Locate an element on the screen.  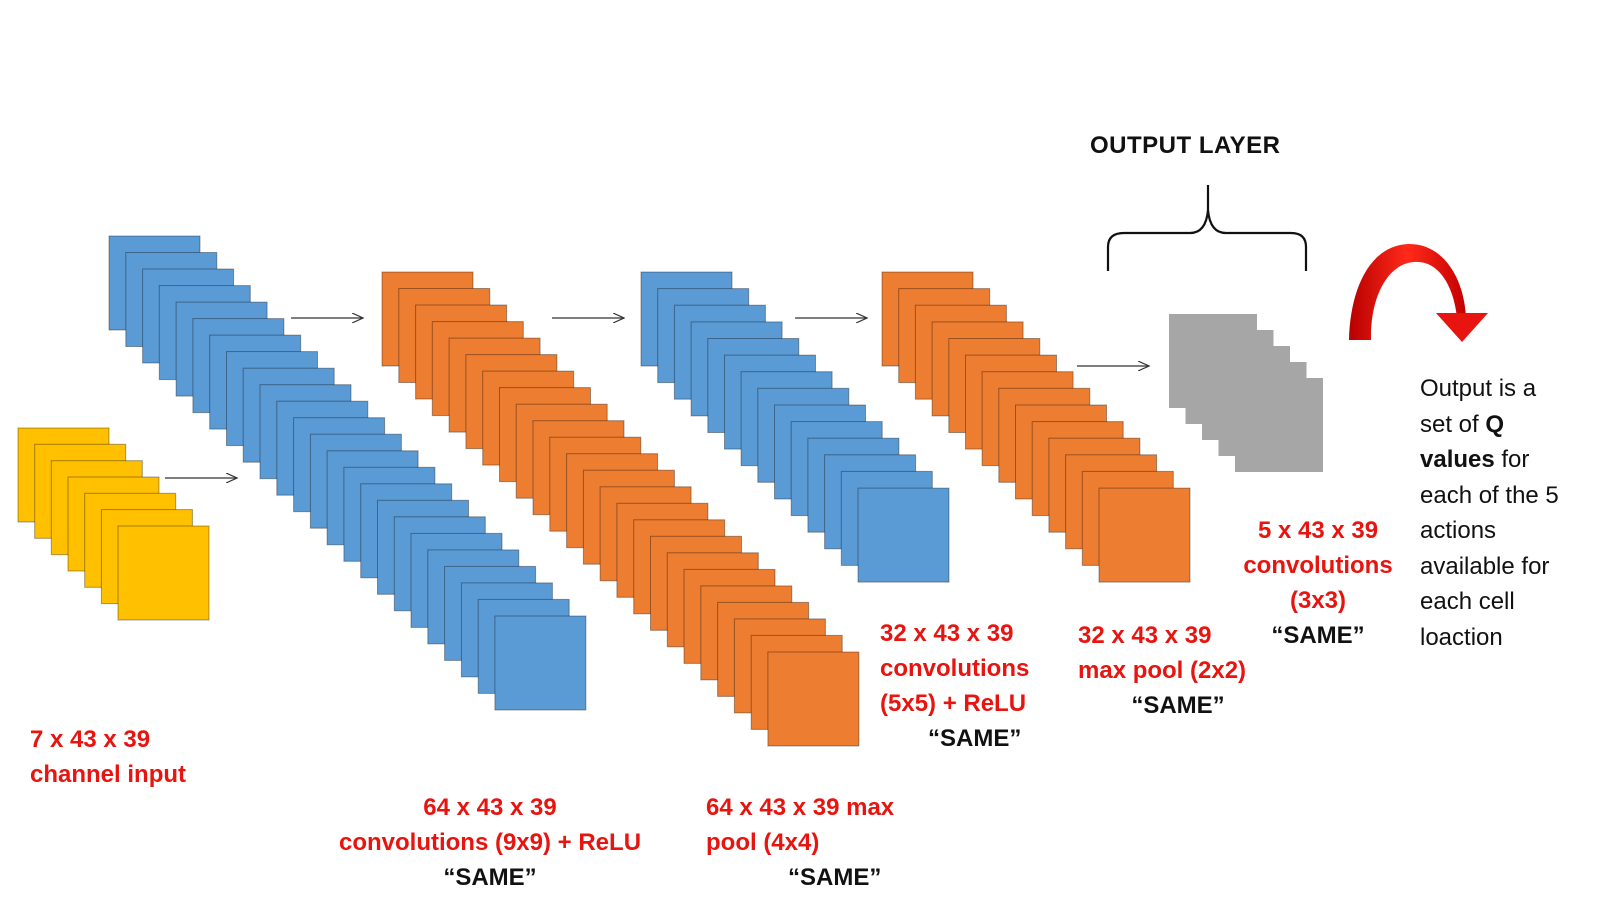
label-conv2-line-2: convolutions is located at coordinates (955, 668).